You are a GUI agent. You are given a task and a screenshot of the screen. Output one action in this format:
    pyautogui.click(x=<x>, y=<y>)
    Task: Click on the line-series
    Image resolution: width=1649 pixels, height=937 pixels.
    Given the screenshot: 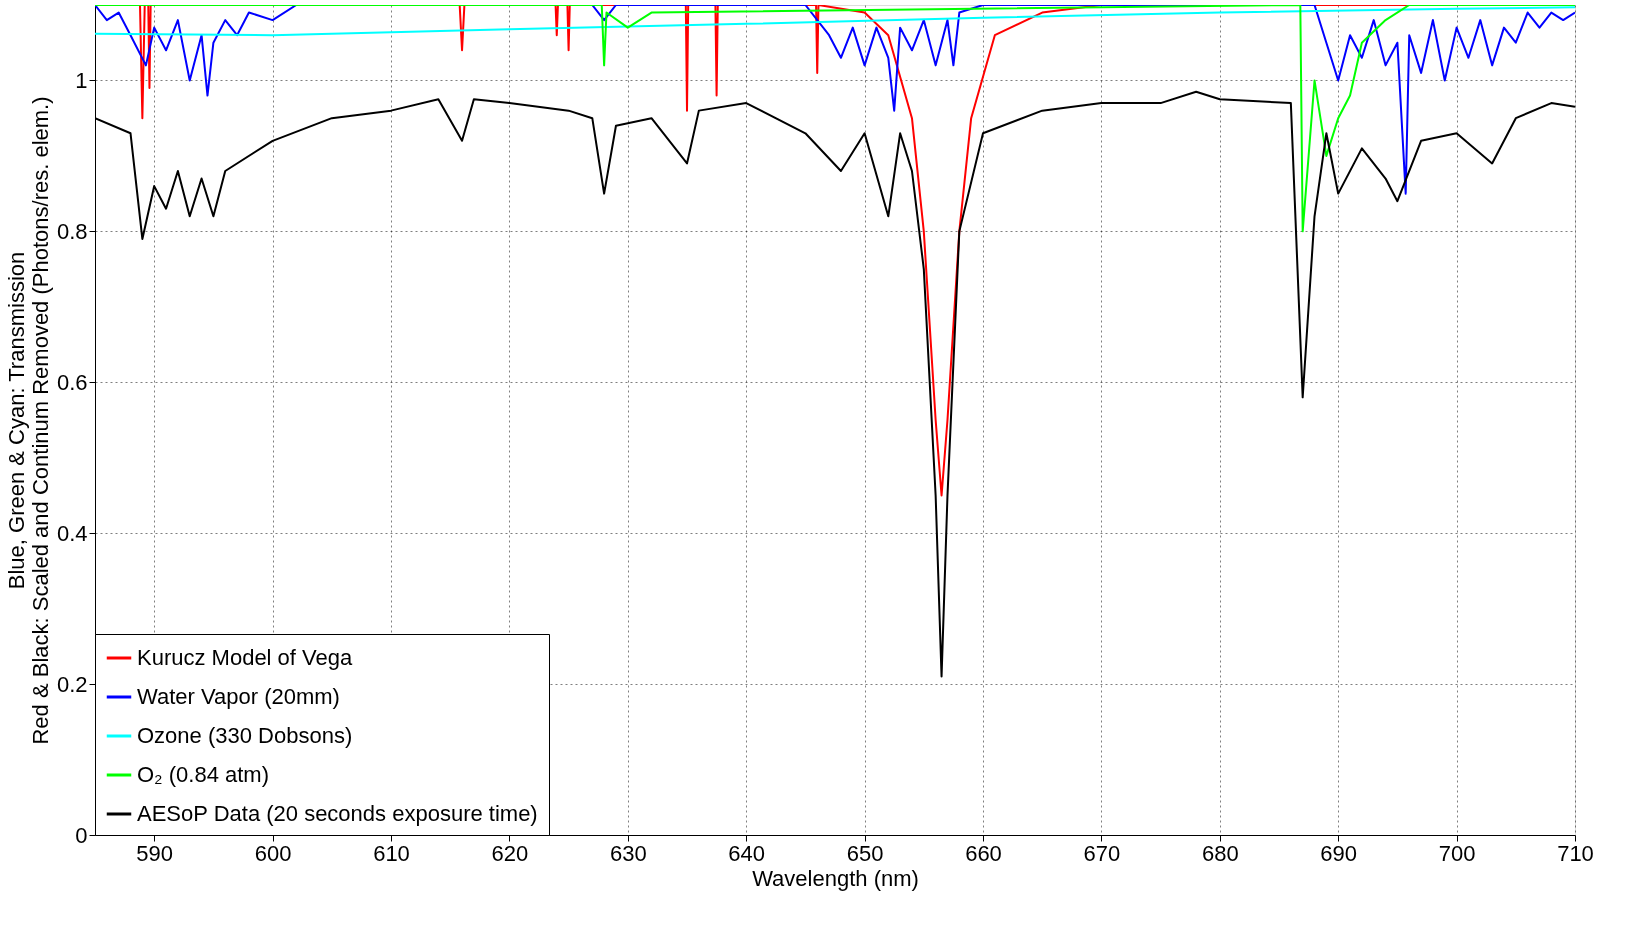 What is the action you would take?
    pyautogui.click(x=835, y=21)
    